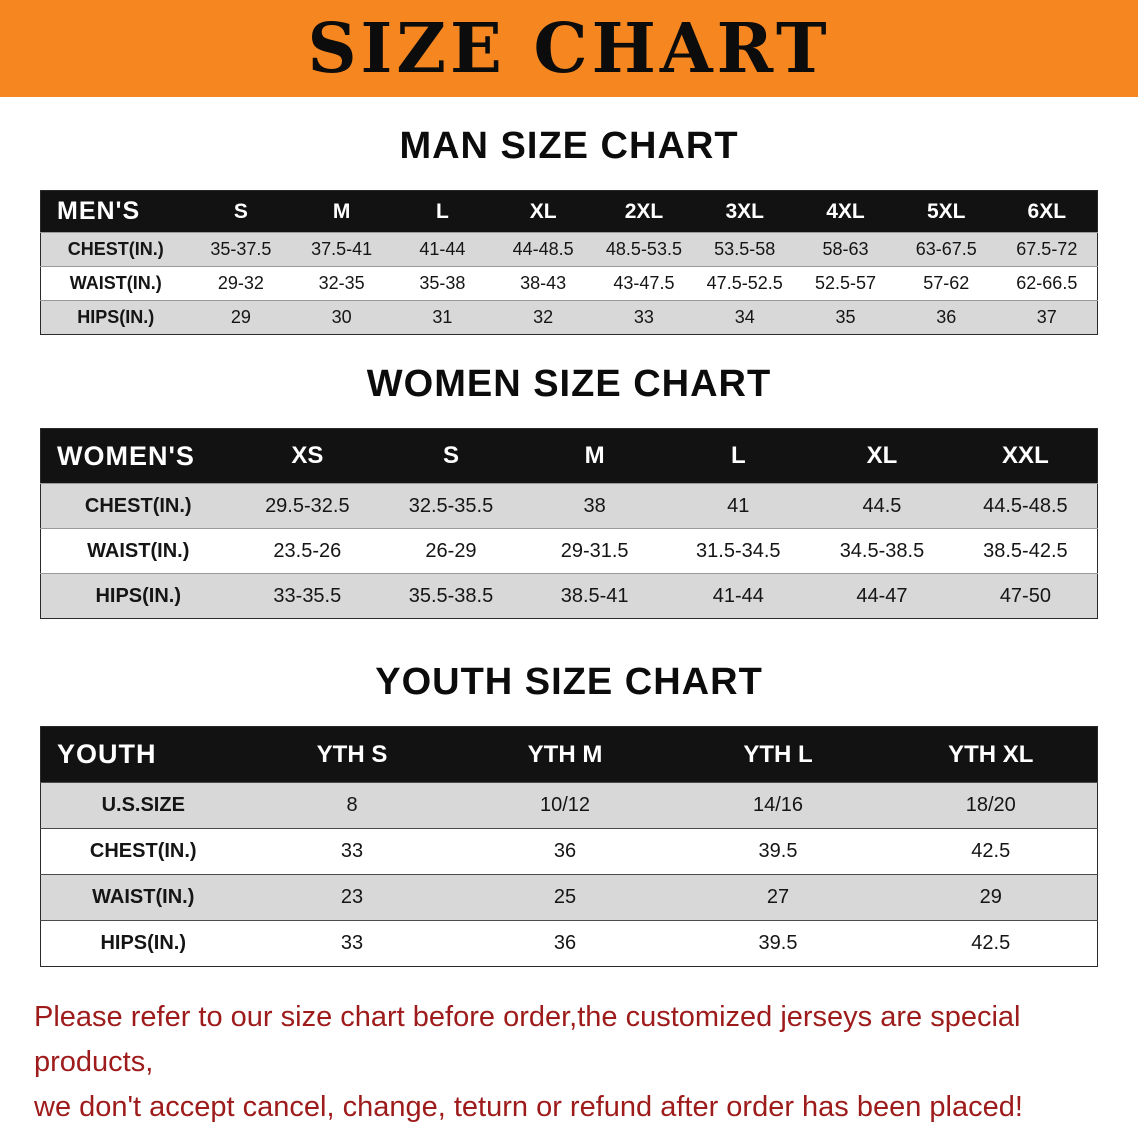  What do you see at coordinates (778, 805) in the screenshot?
I see `value-cell: 14/16` at bounding box center [778, 805].